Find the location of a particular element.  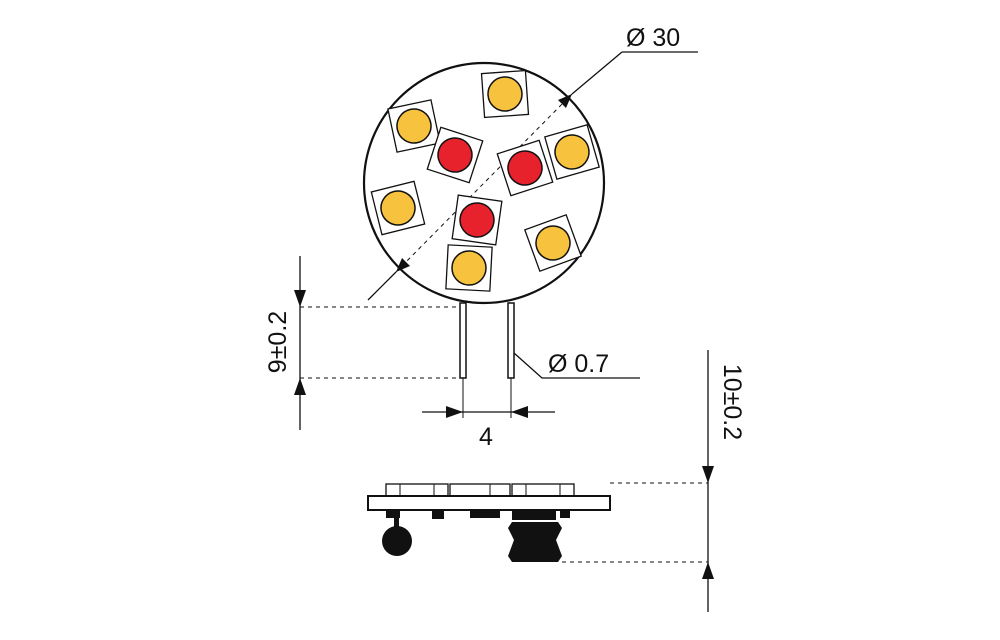

pin-left is located at coordinates (463, 340).